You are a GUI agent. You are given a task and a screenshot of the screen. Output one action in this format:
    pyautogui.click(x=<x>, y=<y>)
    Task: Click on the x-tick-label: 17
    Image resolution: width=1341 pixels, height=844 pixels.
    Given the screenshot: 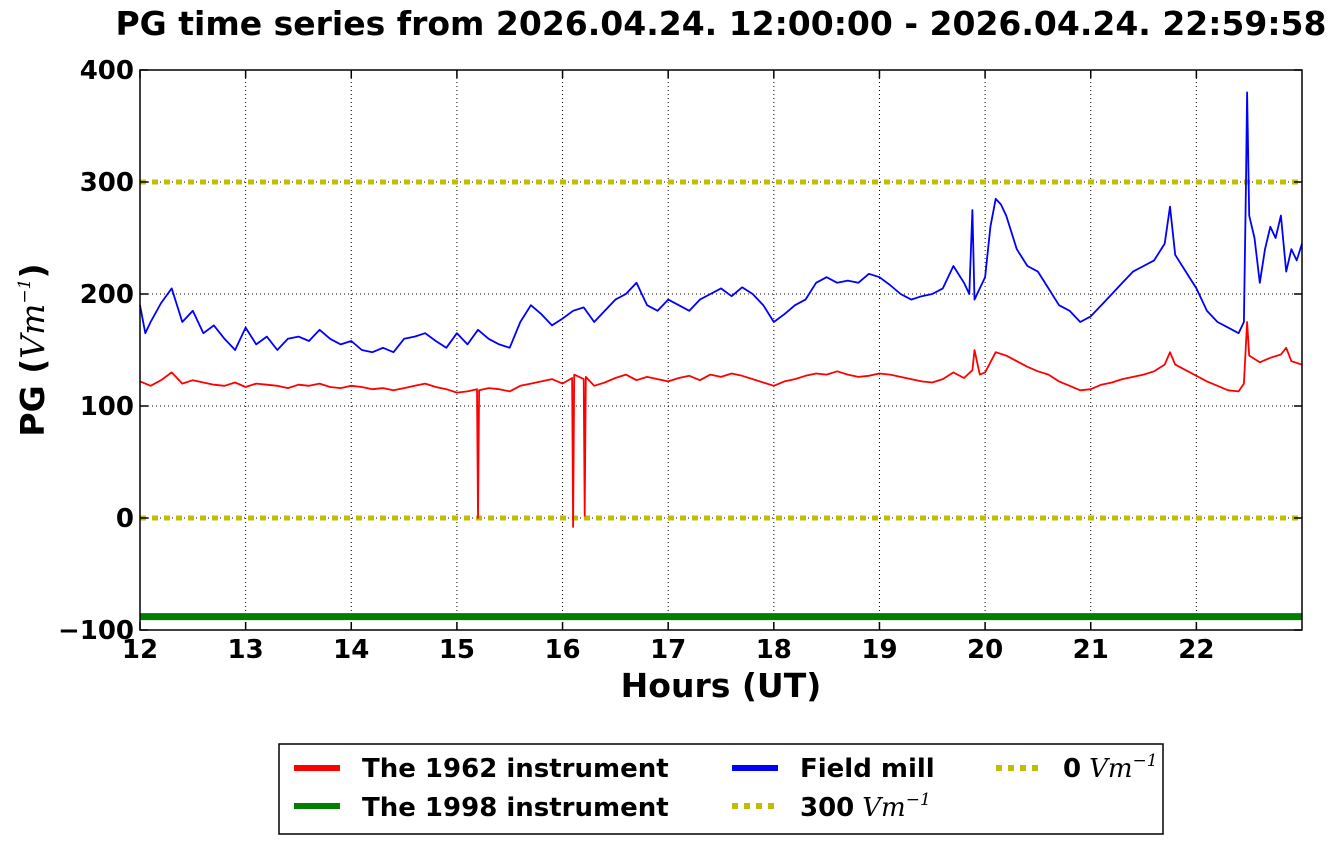 What is the action you would take?
    pyautogui.click(x=668, y=650)
    